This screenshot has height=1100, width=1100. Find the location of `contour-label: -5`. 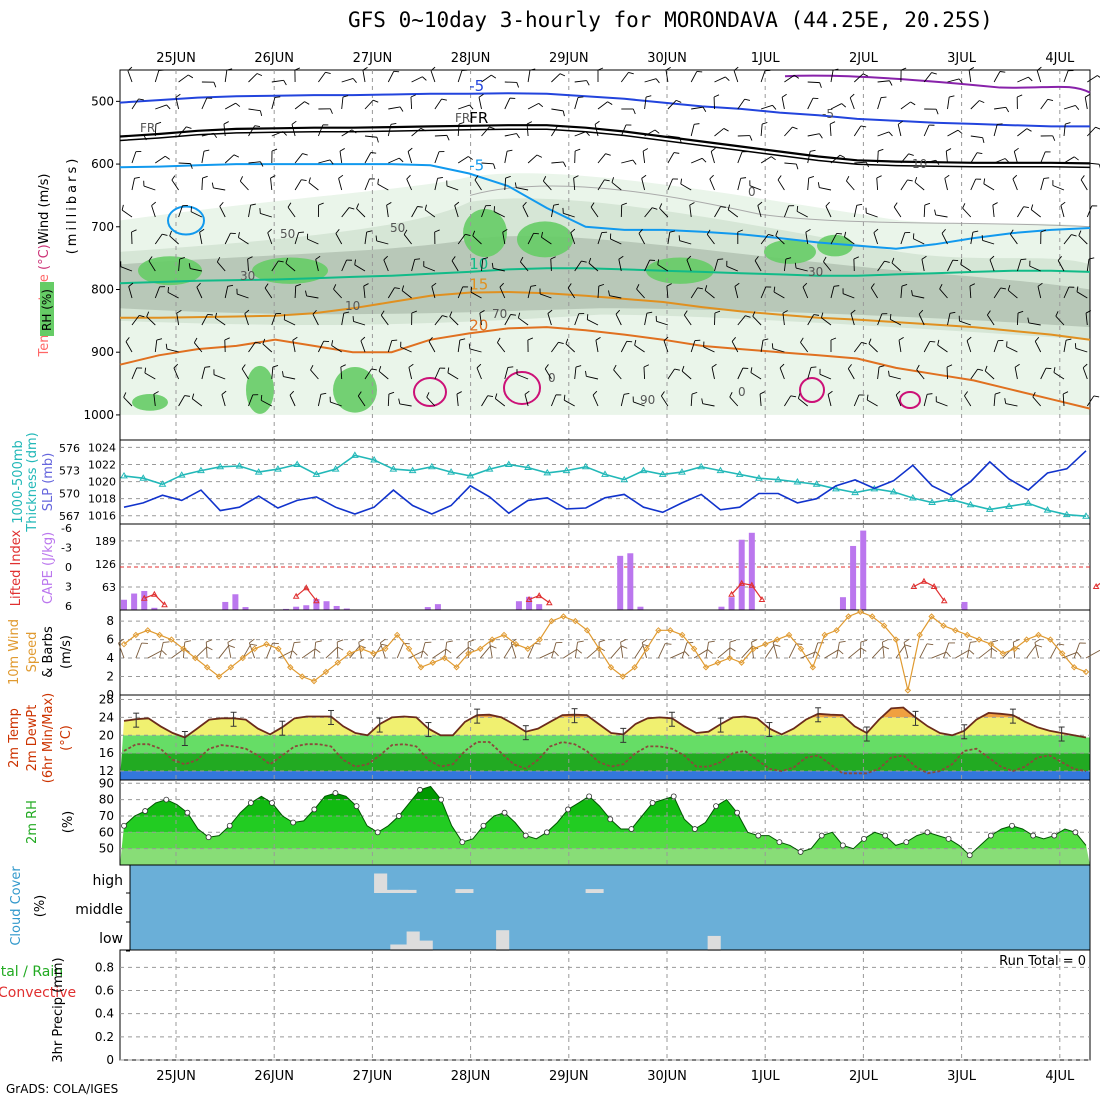

contour-label: -5 is located at coordinates (828, 114).